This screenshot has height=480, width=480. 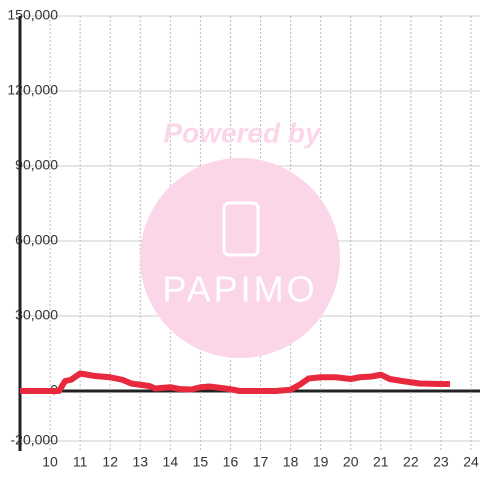 I want to click on y-tick-label: 90,000, so click(x=36, y=165).